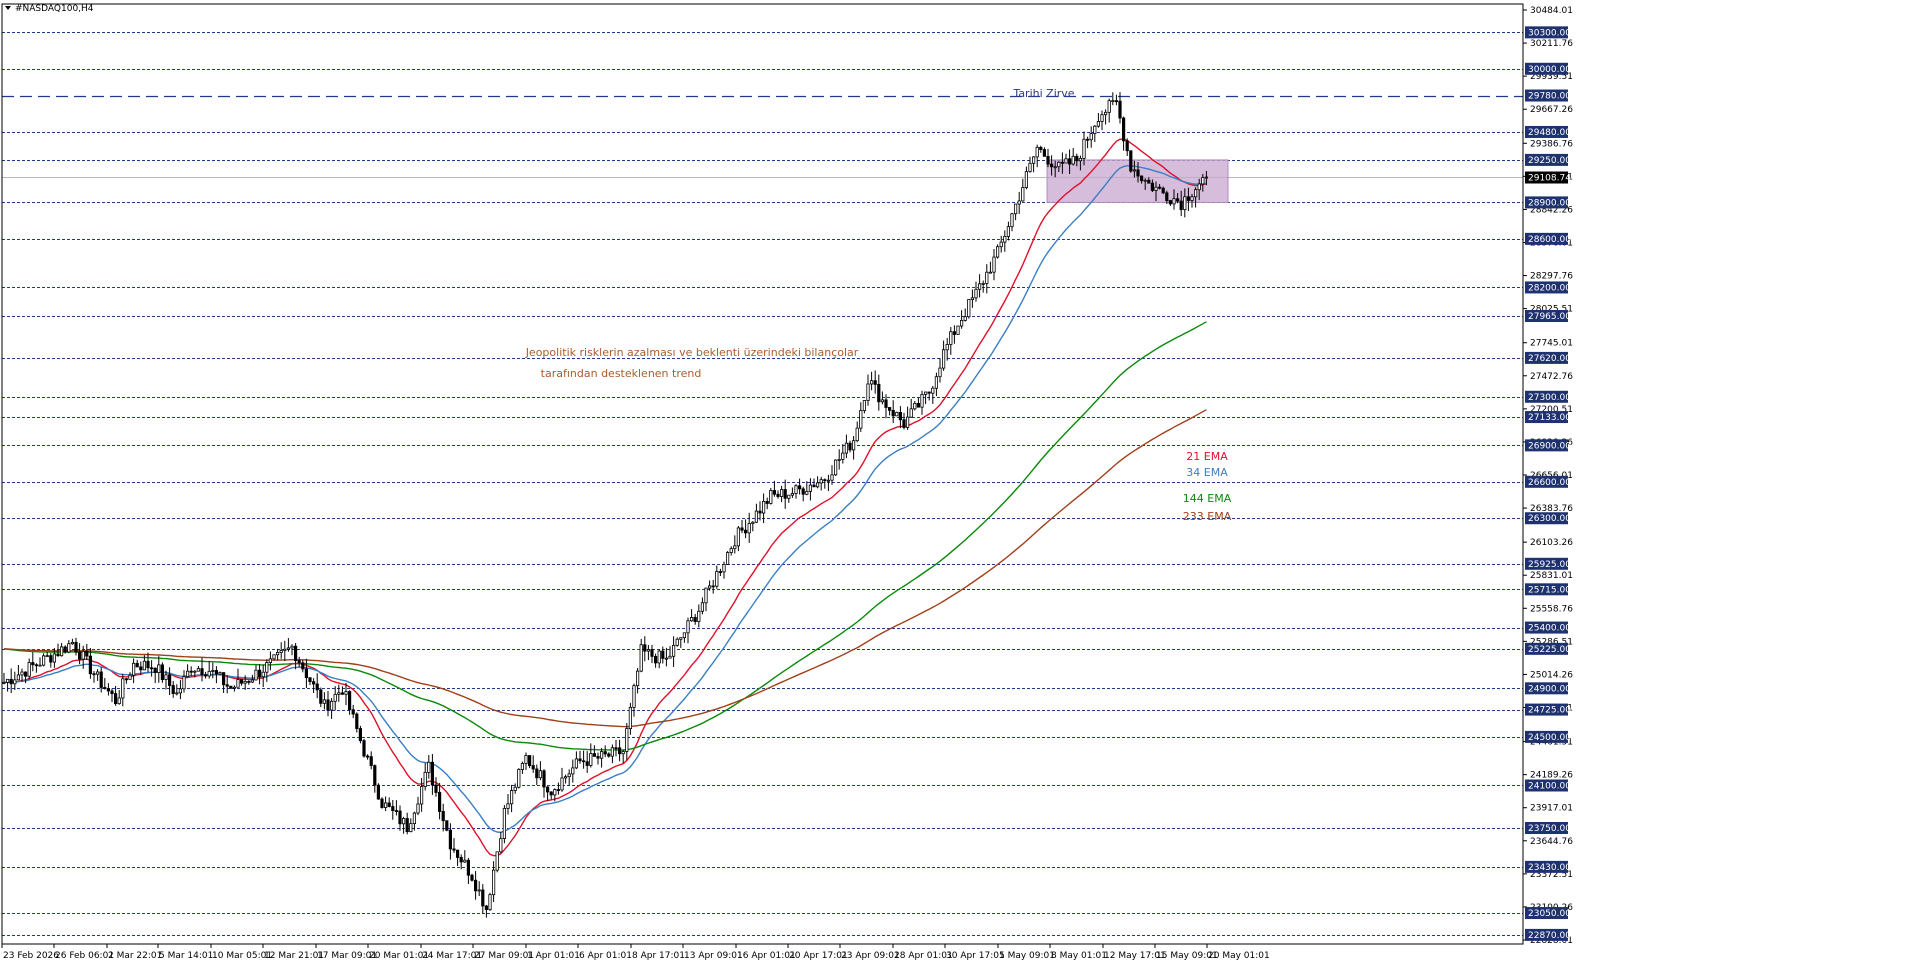 The width and height of the screenshot is (1916, 963). Describe the element at coordinates (49, 9) in the screenshot. I see `symbol-header: #NASDAQ100,H4` at that location.